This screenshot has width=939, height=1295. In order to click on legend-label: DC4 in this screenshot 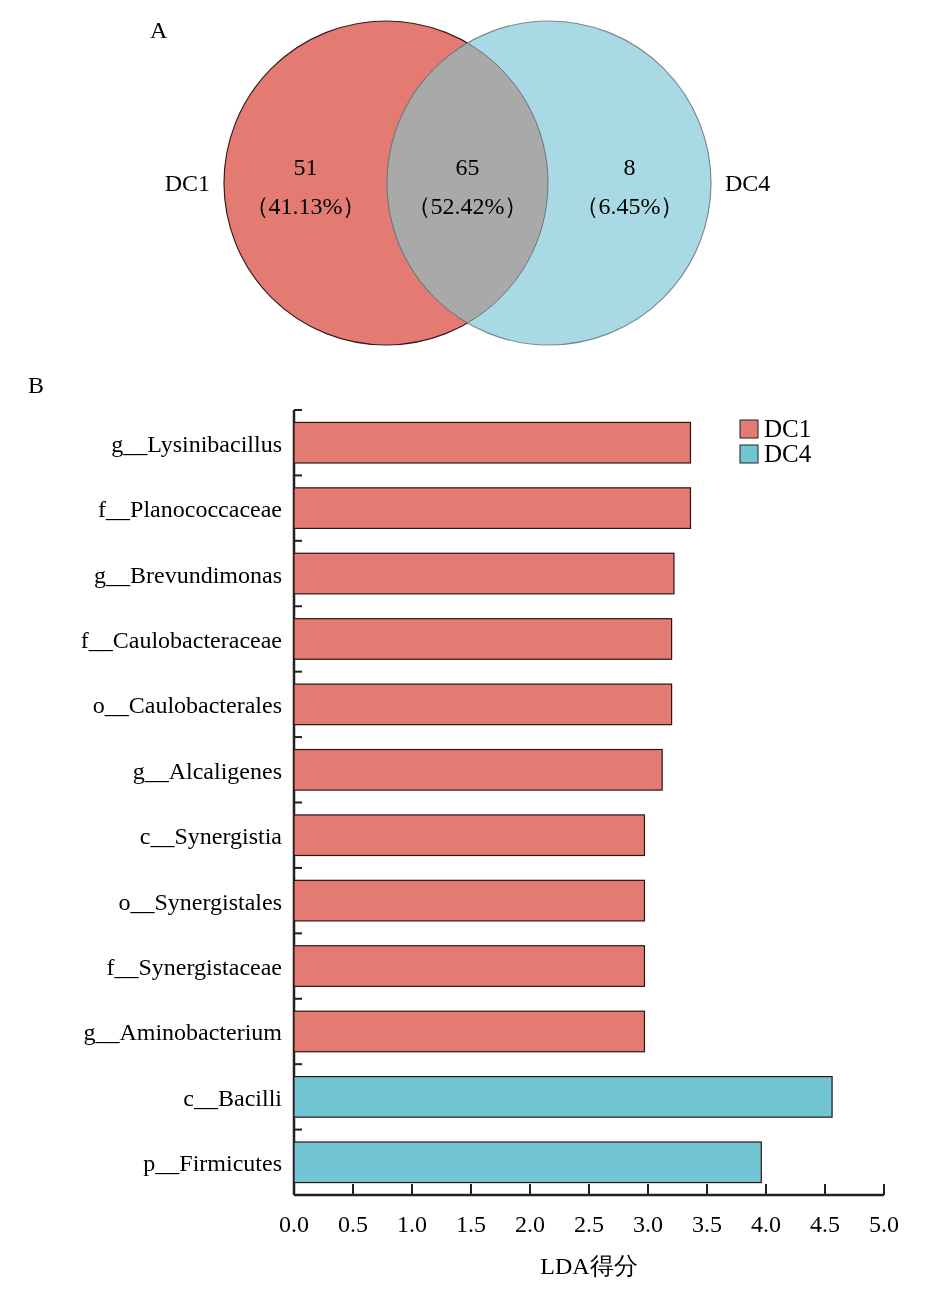, I will do `click(788, 453)`.